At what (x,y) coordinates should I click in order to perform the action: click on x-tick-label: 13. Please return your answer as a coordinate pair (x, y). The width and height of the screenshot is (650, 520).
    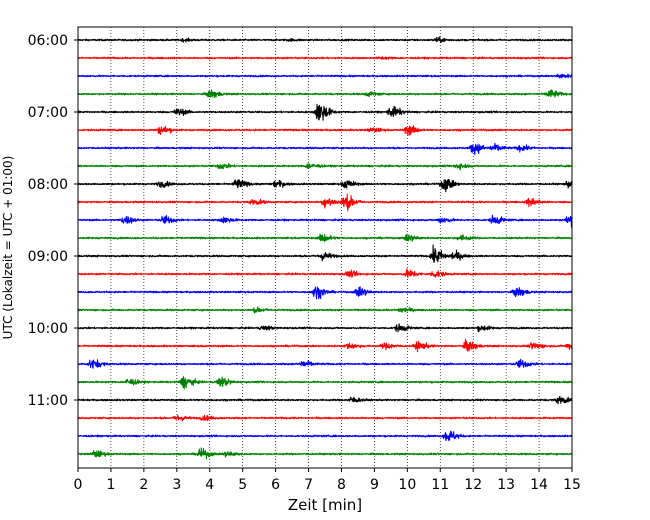
    Looking at the image, I should click on (506, 485).